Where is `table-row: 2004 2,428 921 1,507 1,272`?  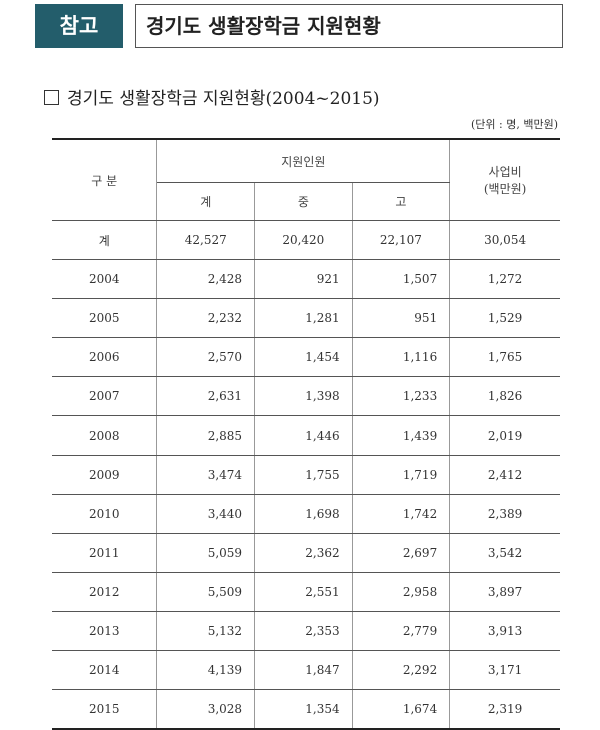
table-row: 2004 2,428 921 1,507 1,272 is located at coordinates (306, 279).